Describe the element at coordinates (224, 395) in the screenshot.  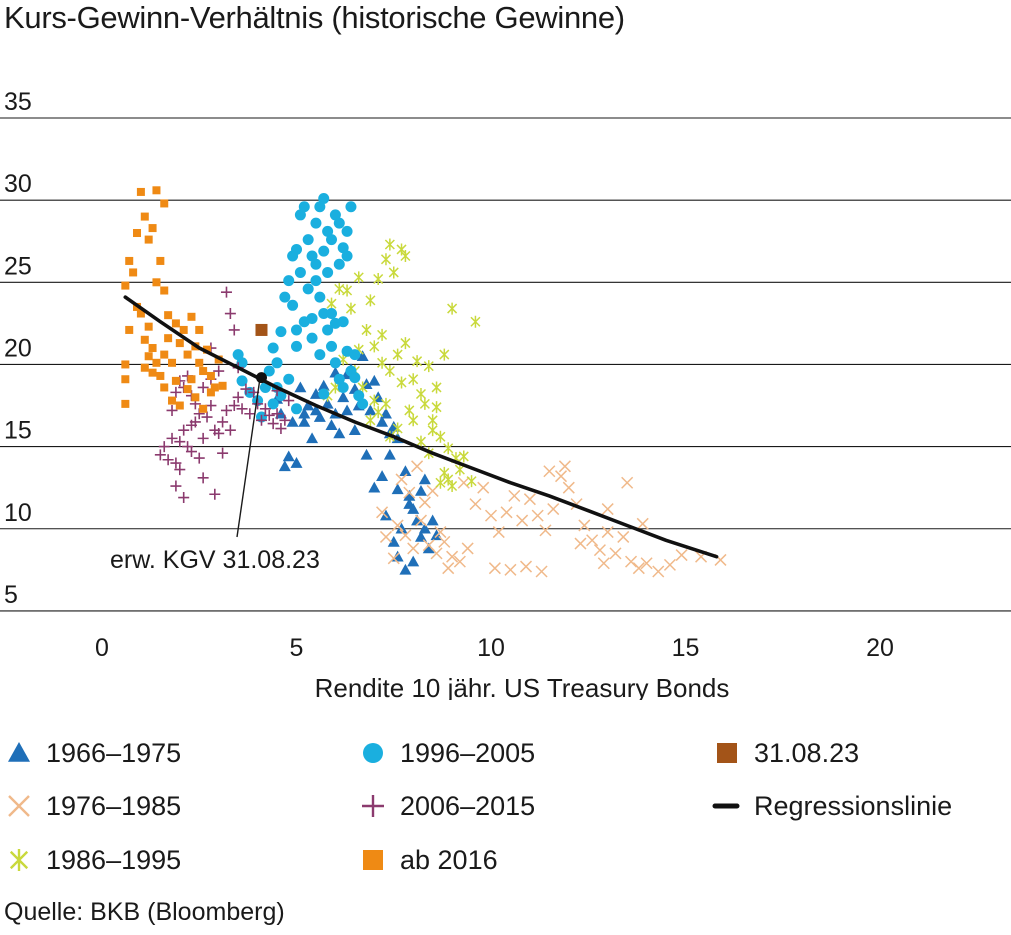
I see `series-2006` at that location.